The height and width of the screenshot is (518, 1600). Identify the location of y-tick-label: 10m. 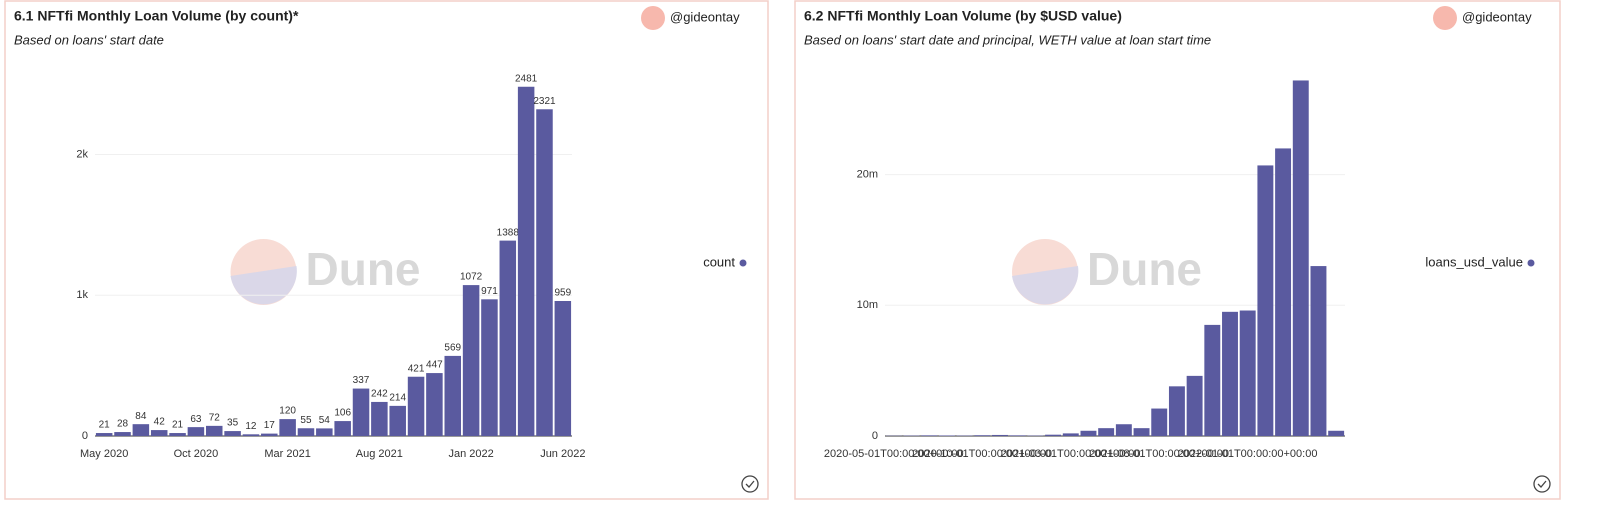
(867, 305).